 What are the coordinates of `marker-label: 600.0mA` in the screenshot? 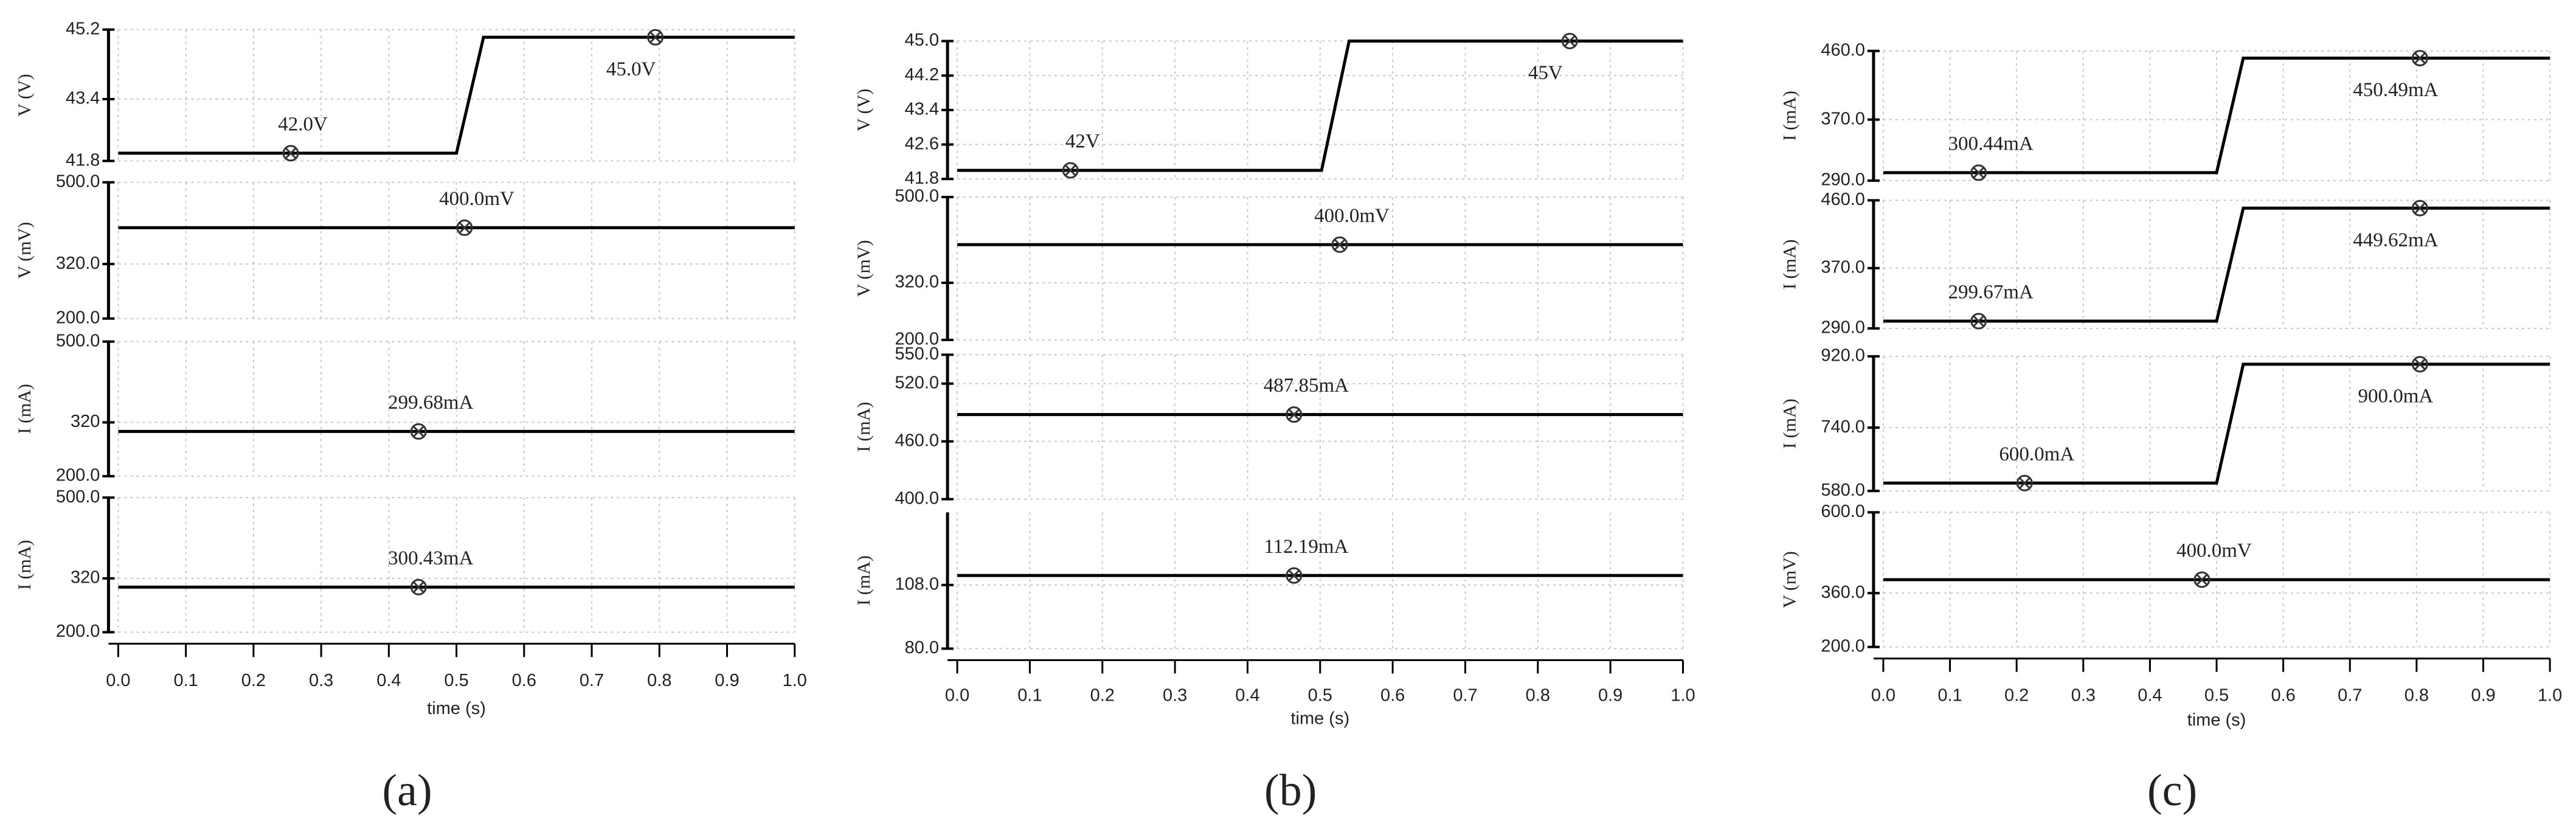 It's located at (2036, 454).